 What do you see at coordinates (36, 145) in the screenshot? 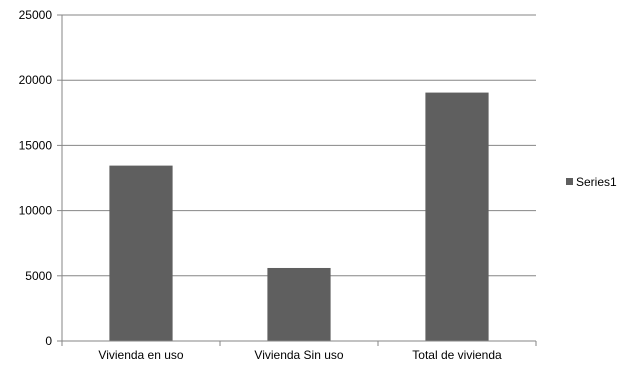
I see `y-tick-label: 15000` at bounding box center [36, 145].